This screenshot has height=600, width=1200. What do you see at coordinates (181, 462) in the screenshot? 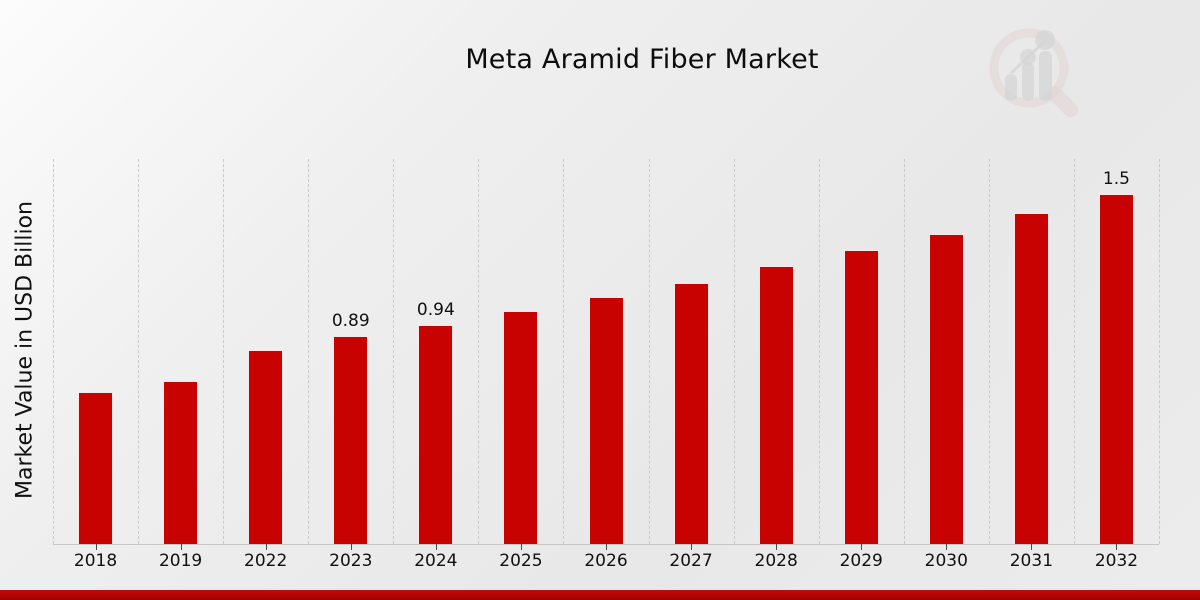
I see `bar-2019` at bounding box center [181, 462].